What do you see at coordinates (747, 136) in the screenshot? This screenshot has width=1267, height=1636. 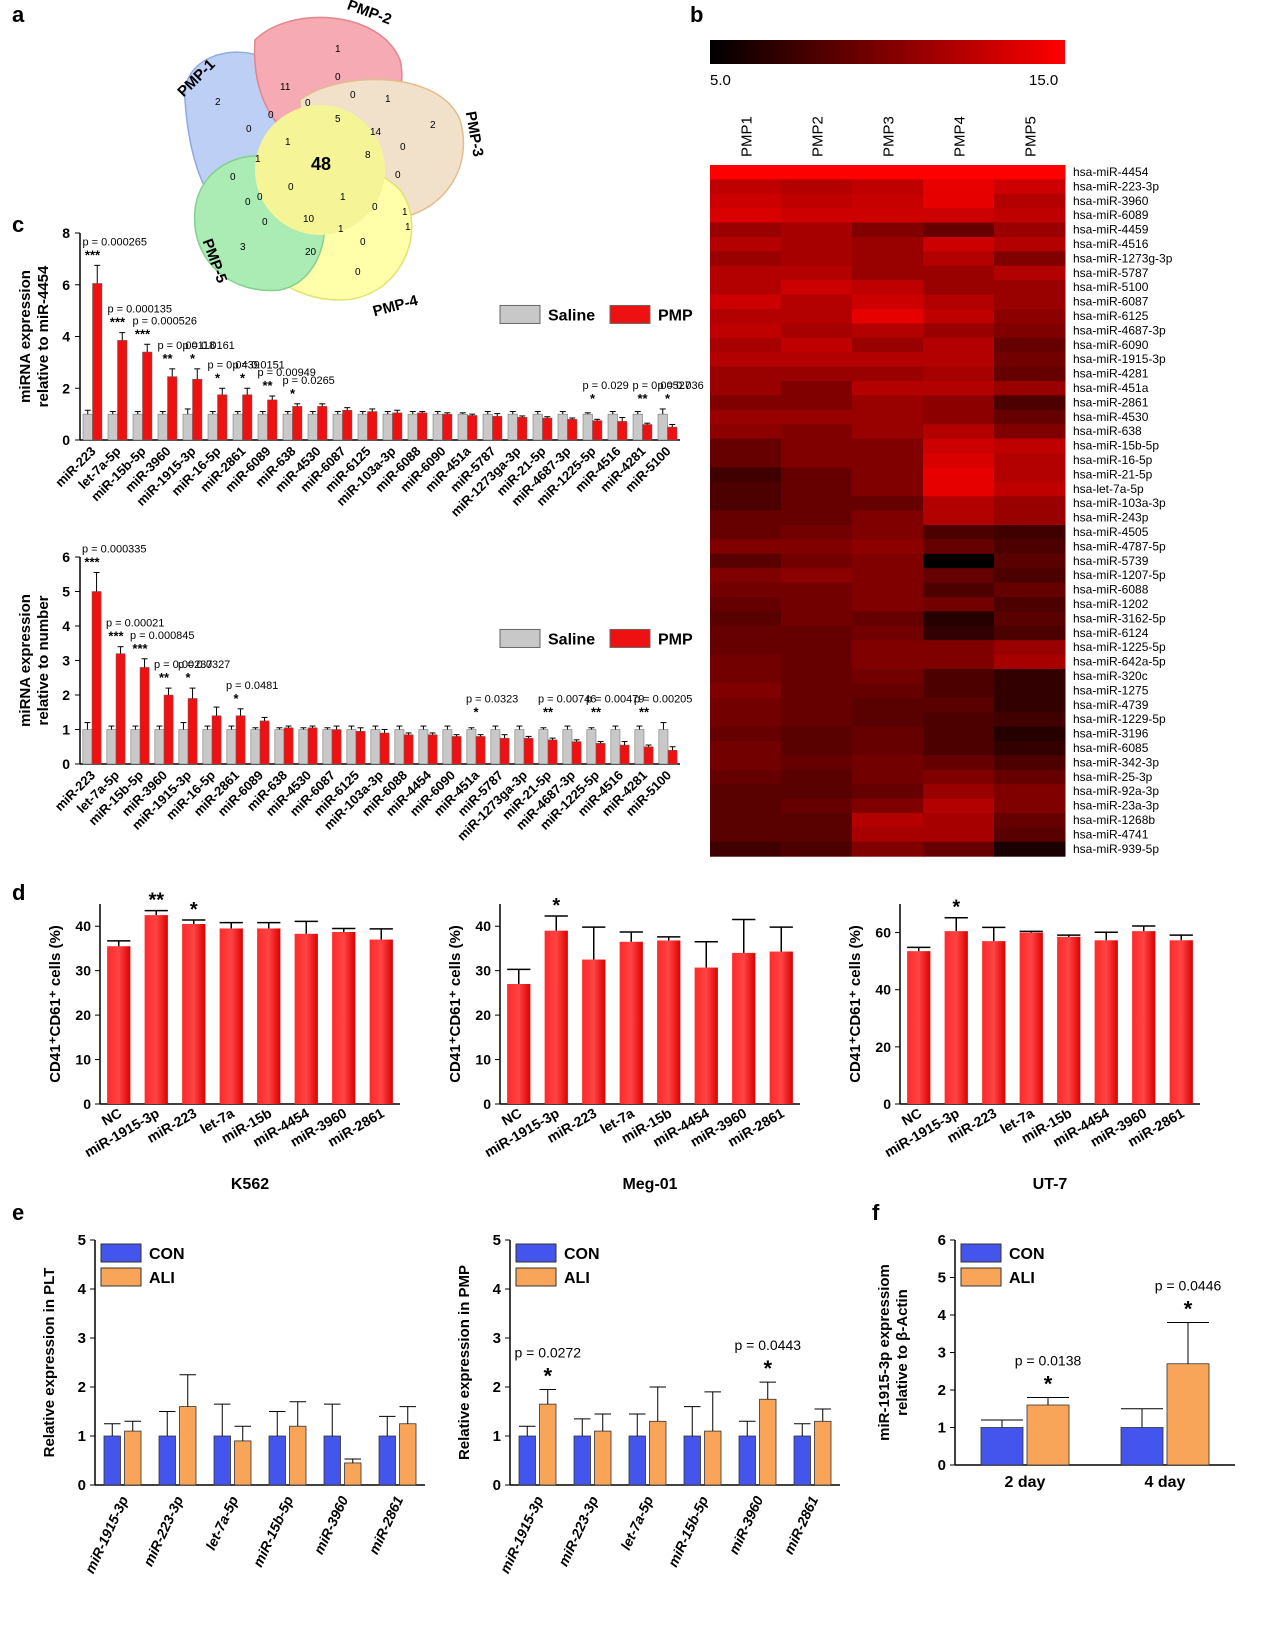 I see `heatmap-column-label: PMP1` at bounding box center [747, 136].